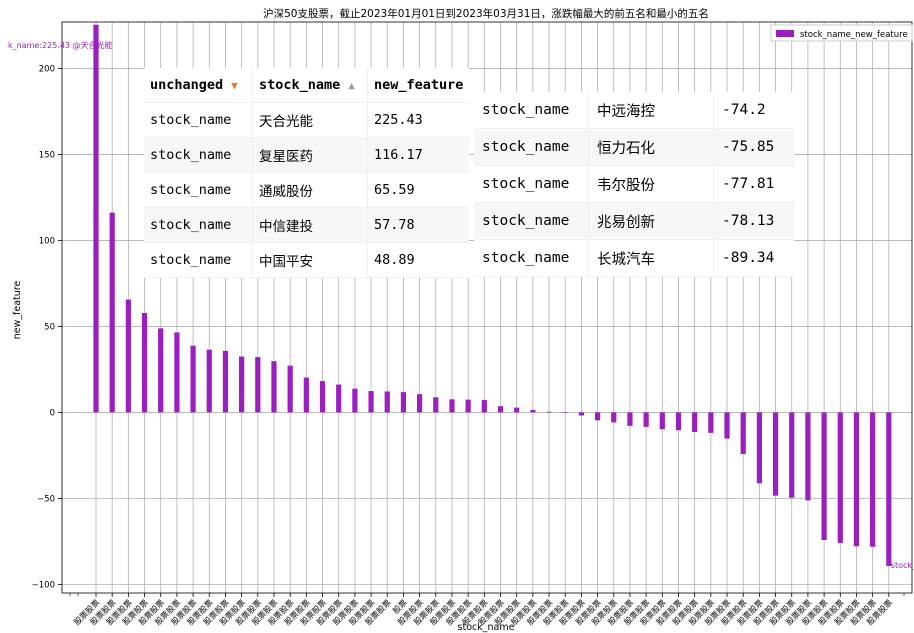  What do you see at coordinates (418, 155) in the screenshot?
I see `cell-value: 116.17` at bounding box center [418, 155].